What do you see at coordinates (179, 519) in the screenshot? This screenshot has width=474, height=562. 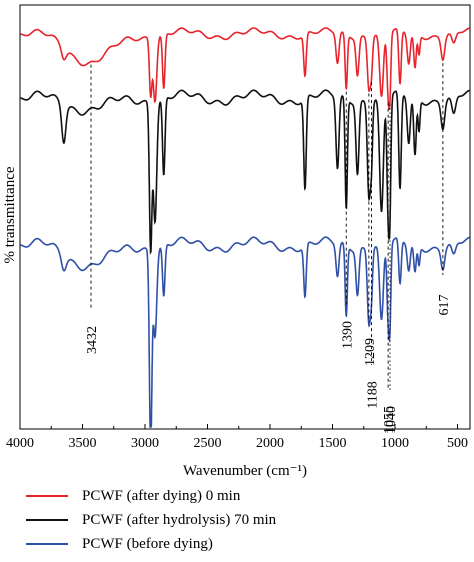 I see `legend-label: PCWF (after hydrolysis) 70 min` at bounding box center [179, 519].